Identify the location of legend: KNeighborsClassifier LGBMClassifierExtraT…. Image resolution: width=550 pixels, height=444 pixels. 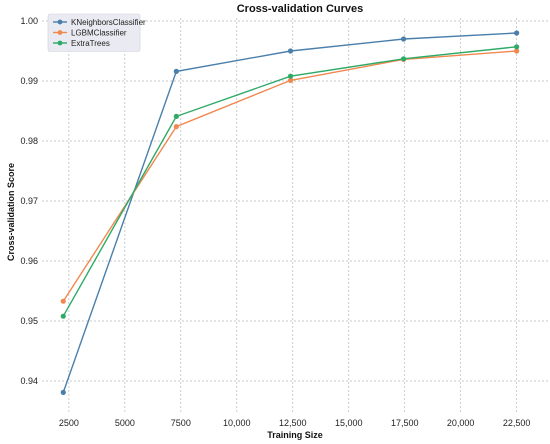
(96, 32).